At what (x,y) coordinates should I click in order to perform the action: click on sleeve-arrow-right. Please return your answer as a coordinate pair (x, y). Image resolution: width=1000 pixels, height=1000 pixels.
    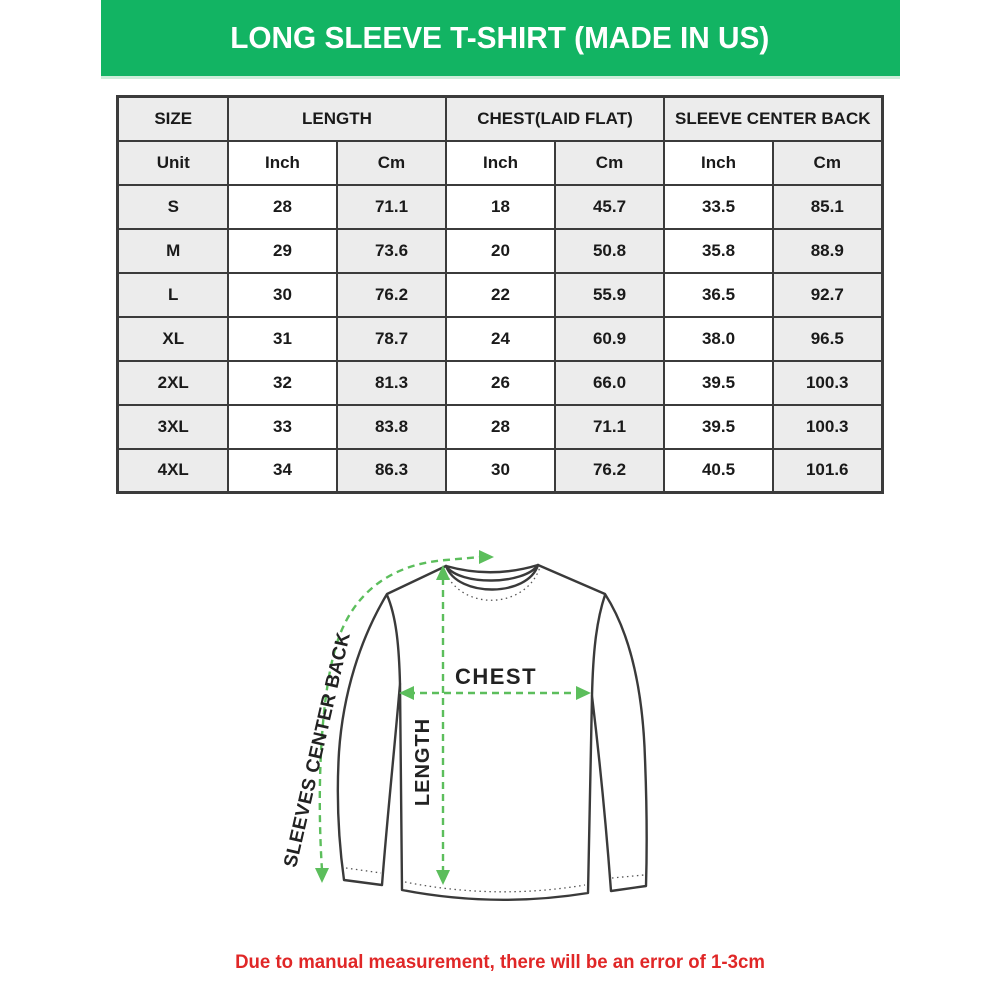
    Looking at the image, I should click on (486, 557).